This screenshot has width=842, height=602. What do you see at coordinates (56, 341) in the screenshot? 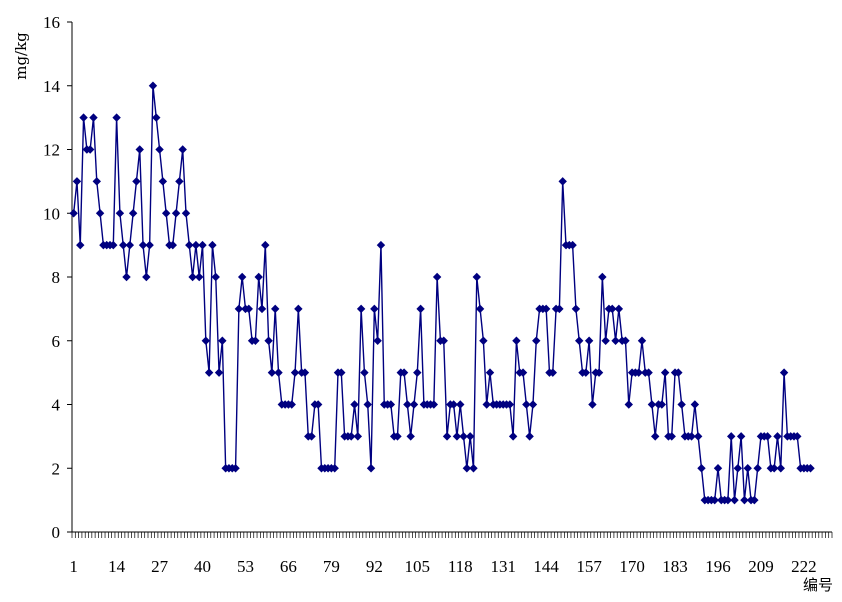
I see `y-tick-label: 6` at bounding box center [56, 341].